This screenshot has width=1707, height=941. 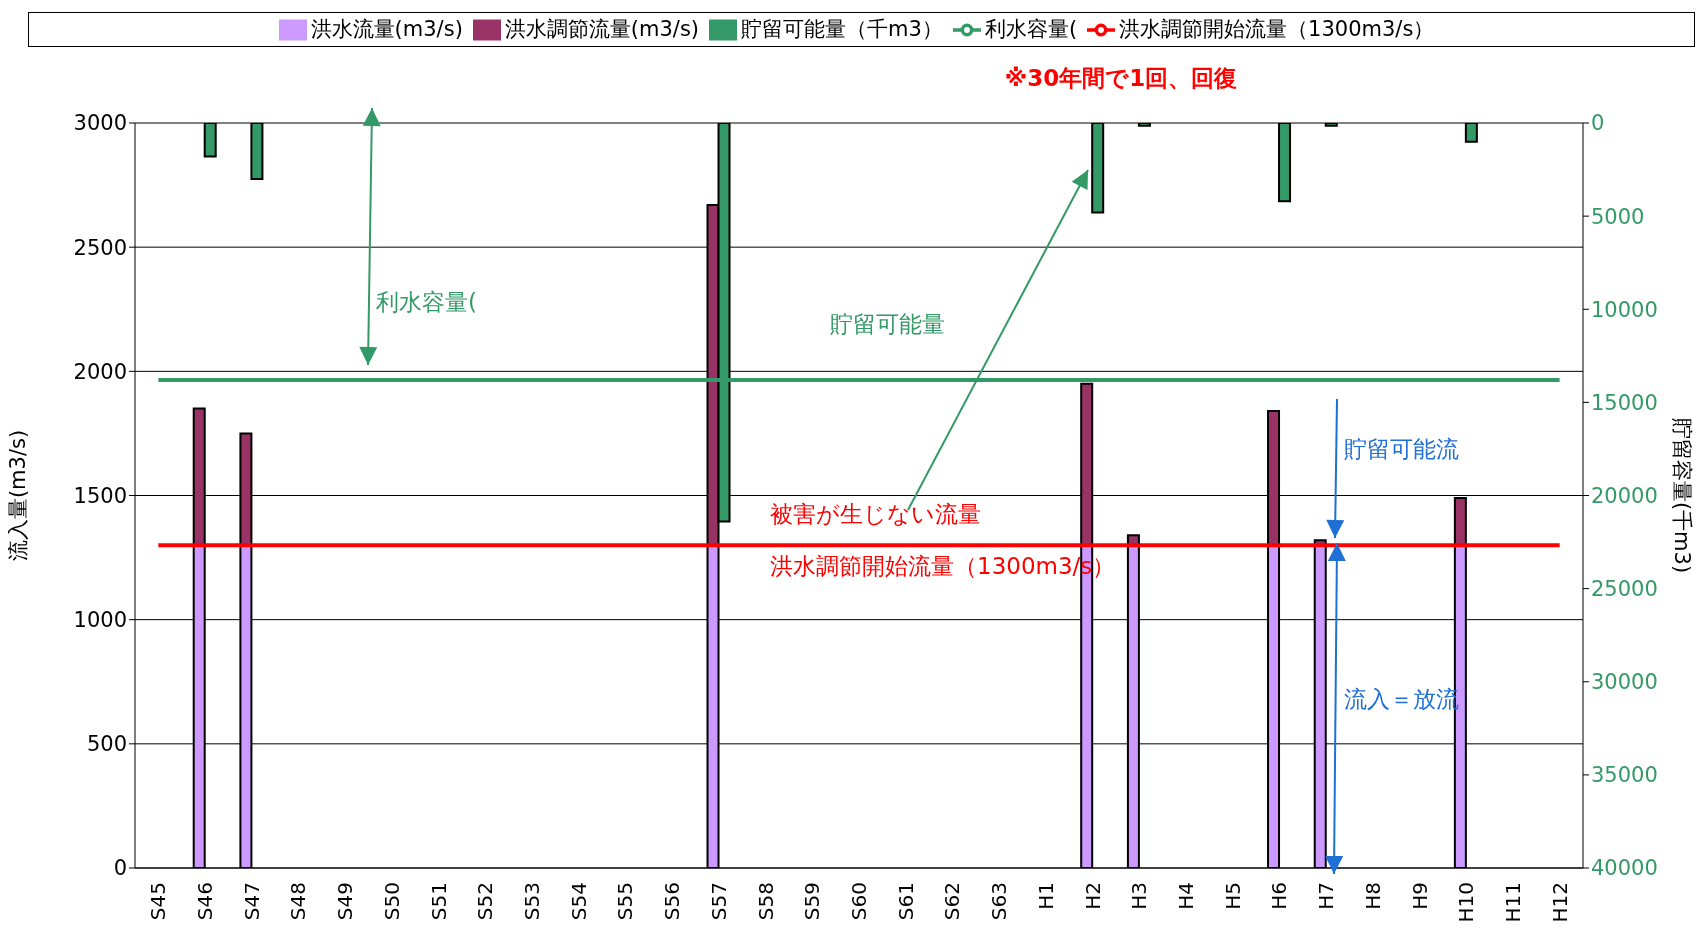 I want to click on legend-label: 洪水調節流量(m3/s), so click(x=602, y=29).